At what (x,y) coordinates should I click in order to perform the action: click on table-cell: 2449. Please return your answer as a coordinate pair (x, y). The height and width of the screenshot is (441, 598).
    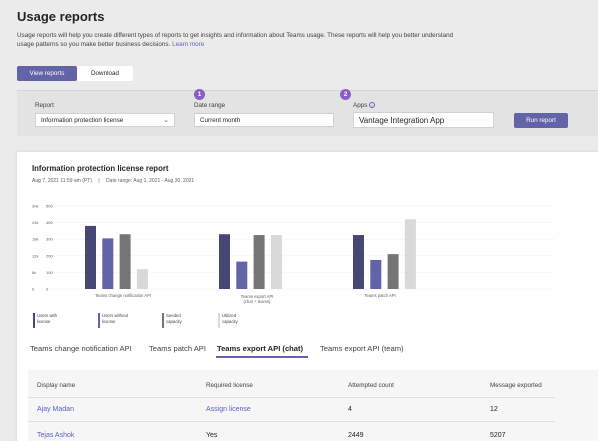
    Looking at the image, I should click on (356, 435).